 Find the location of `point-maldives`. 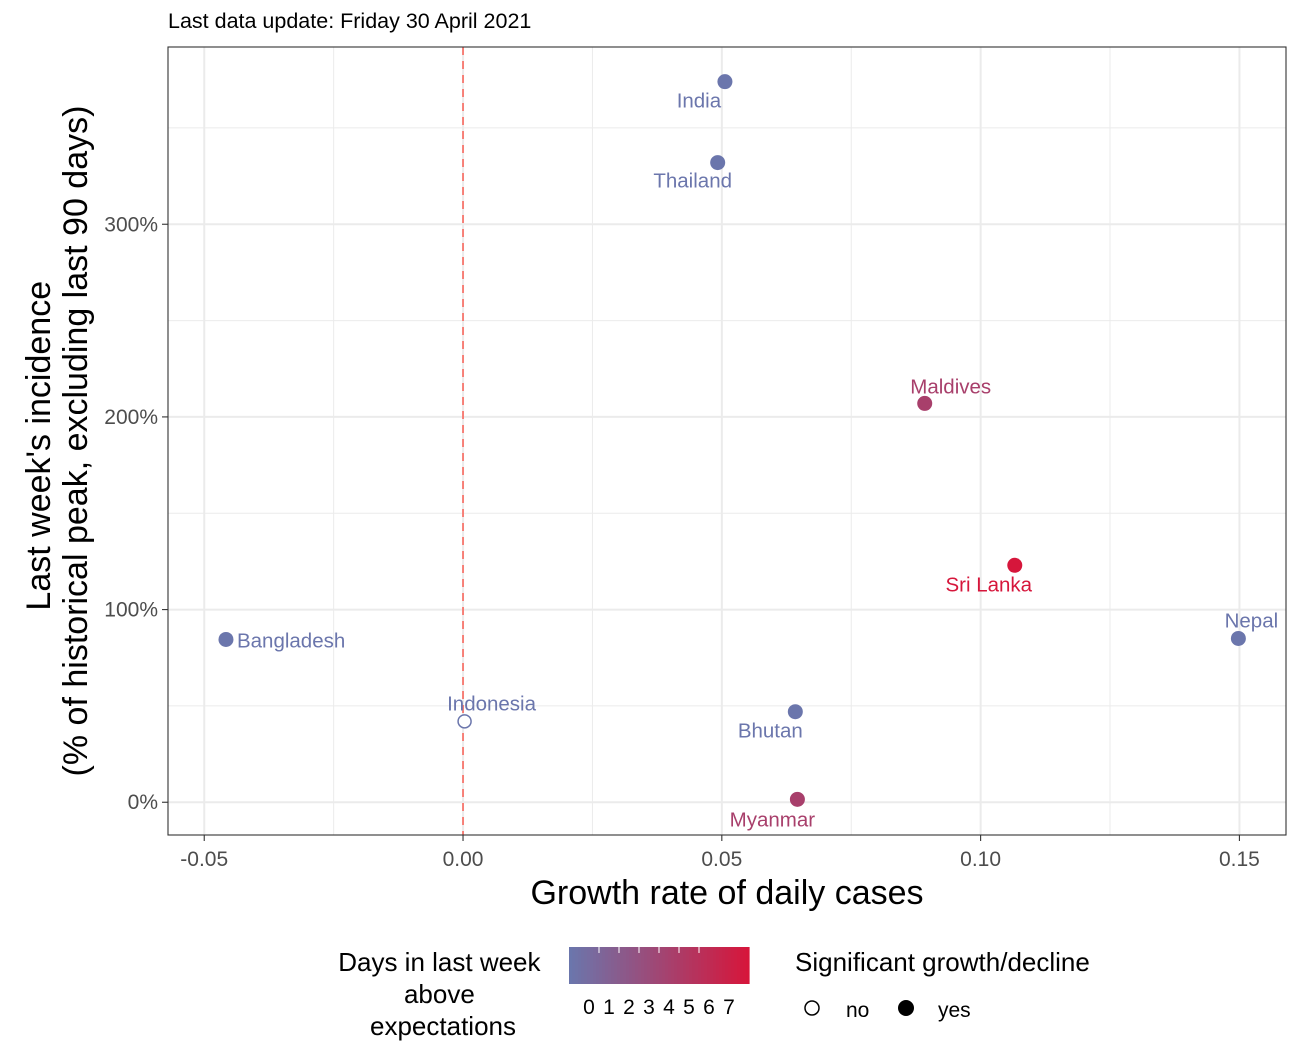

point-maldives is located at coordinates (925, 403).